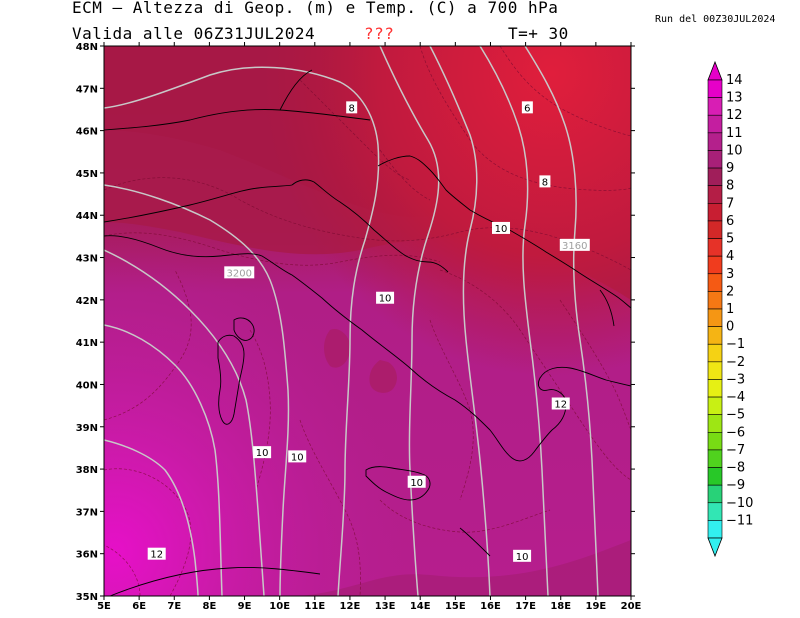 The height and width of the screenshot is (618, 800). What do you see at coordinates (385, 606) in the screenshot?
I see `lon-label: 13E` at bounding box center [385, 606].